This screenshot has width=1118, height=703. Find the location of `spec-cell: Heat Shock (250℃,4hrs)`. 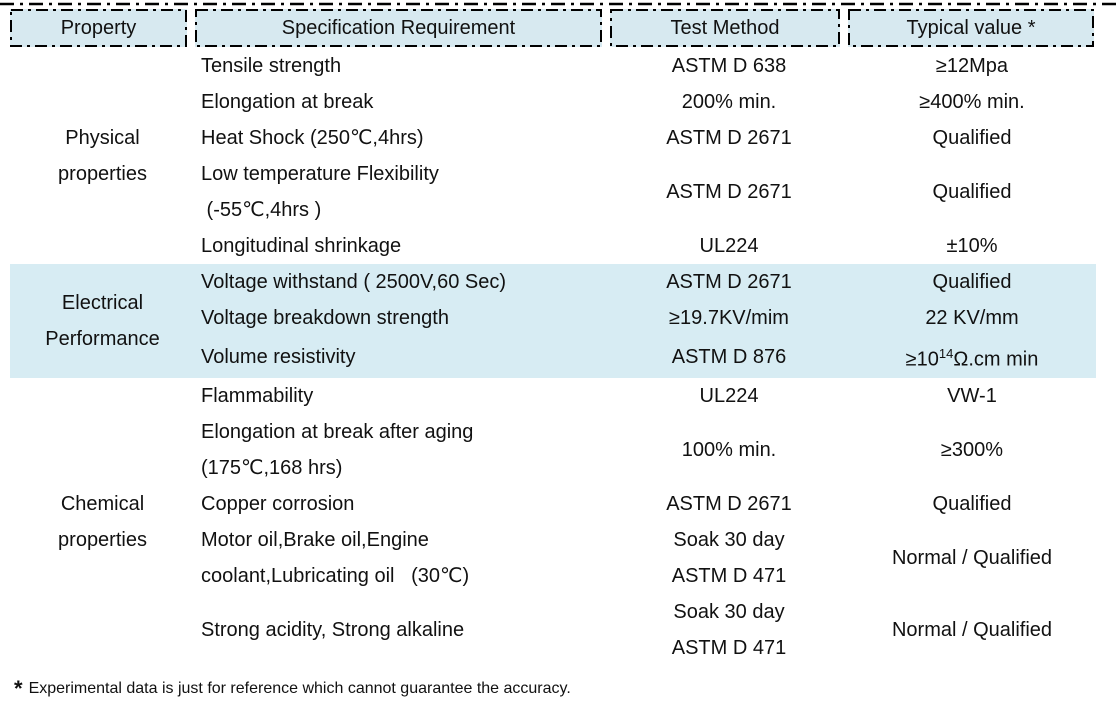

spec-cell: Heat Shock (250℃,4hrs) is located at coordinates (312, 138).